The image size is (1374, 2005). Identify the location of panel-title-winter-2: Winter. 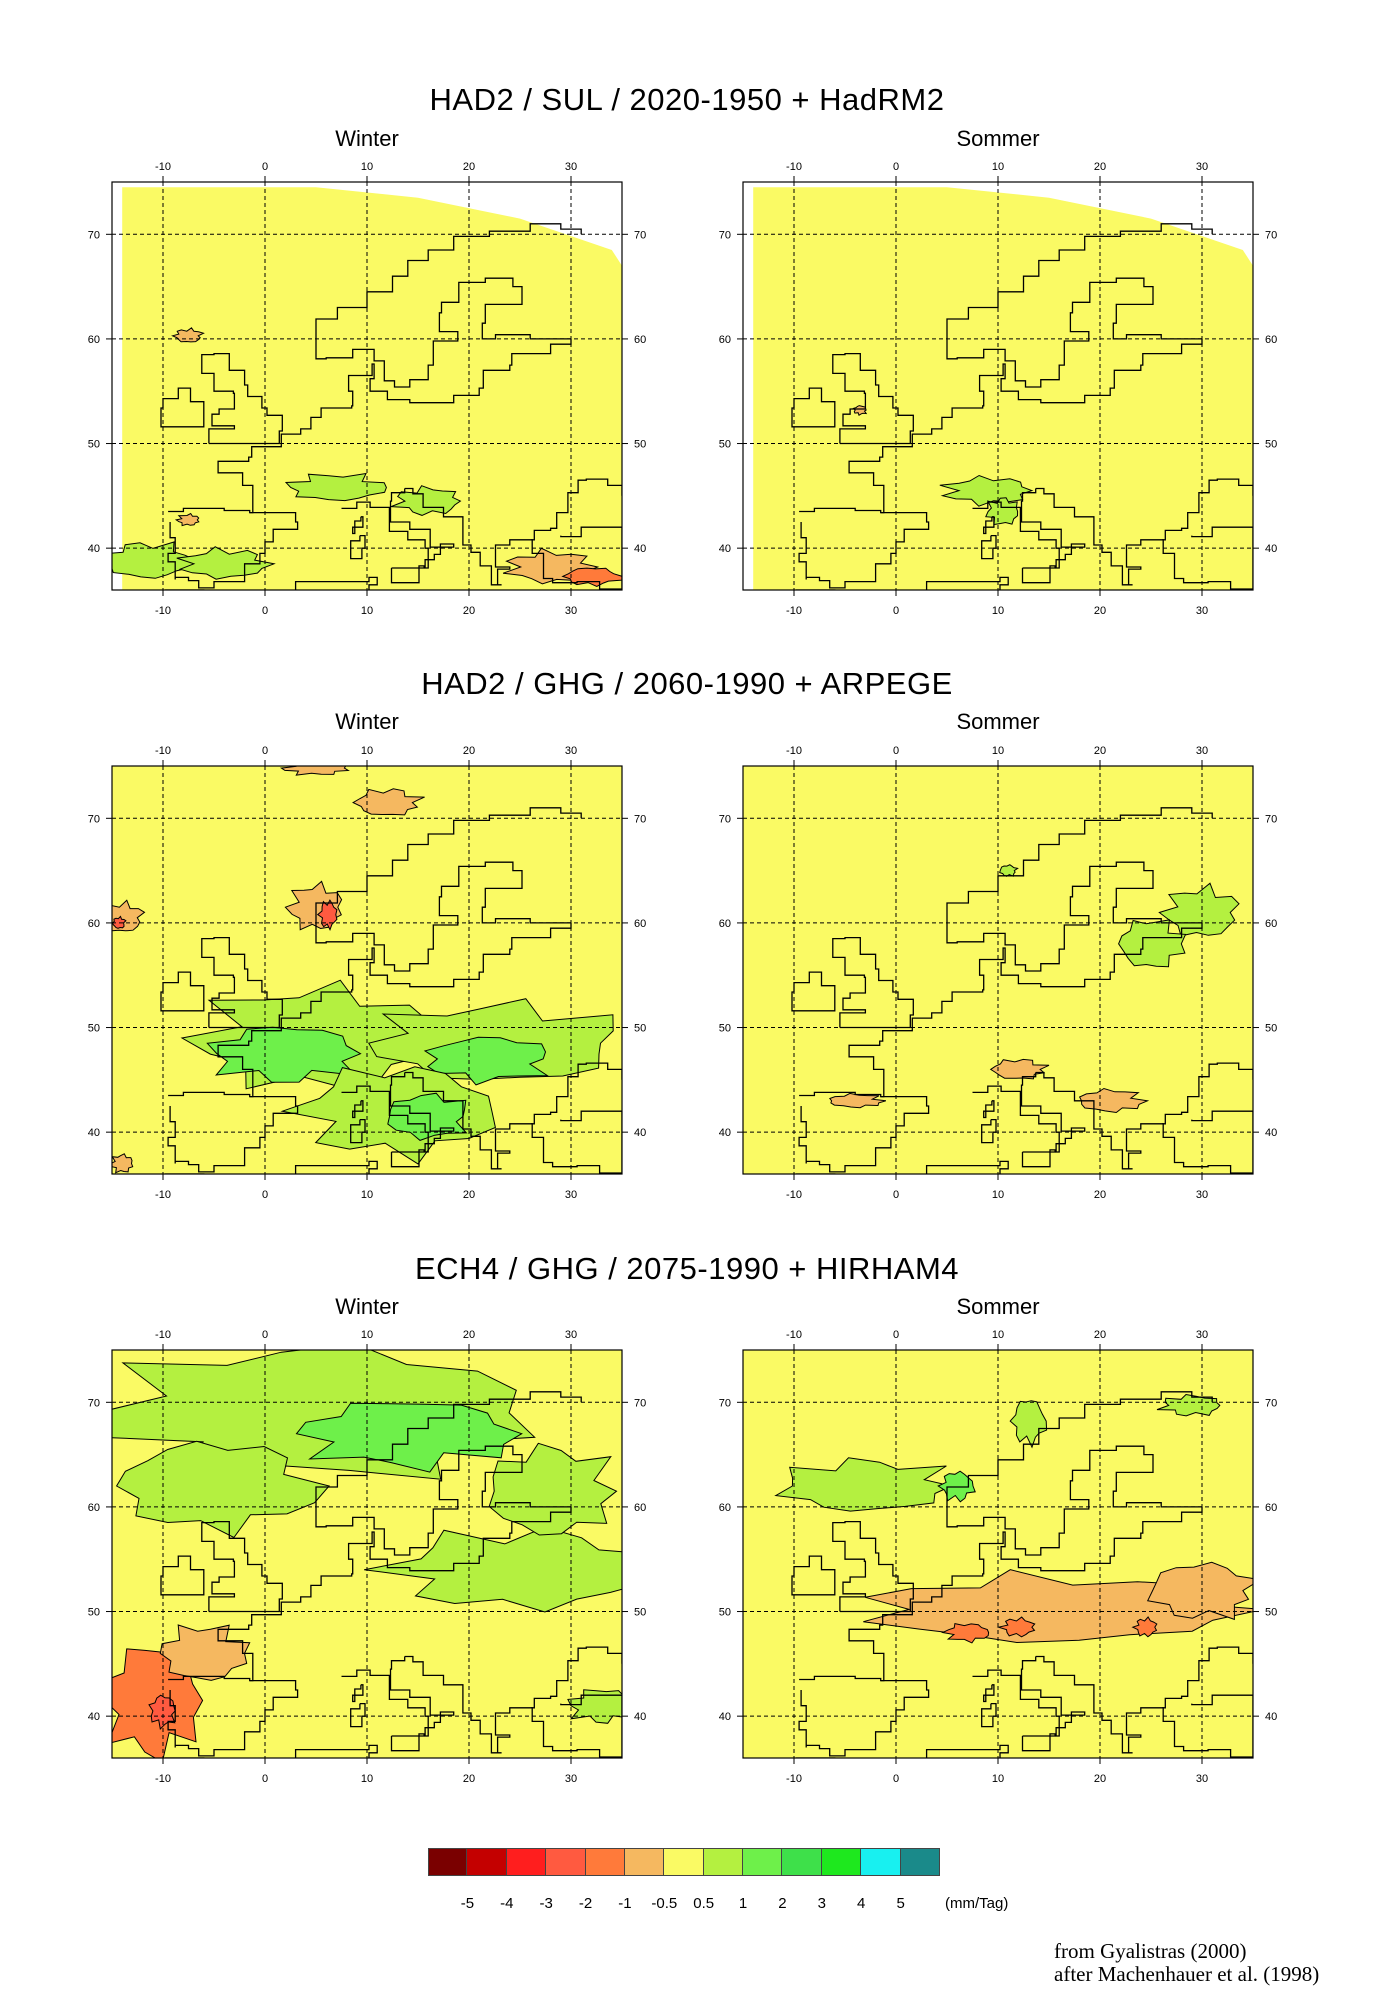
(367, 721).